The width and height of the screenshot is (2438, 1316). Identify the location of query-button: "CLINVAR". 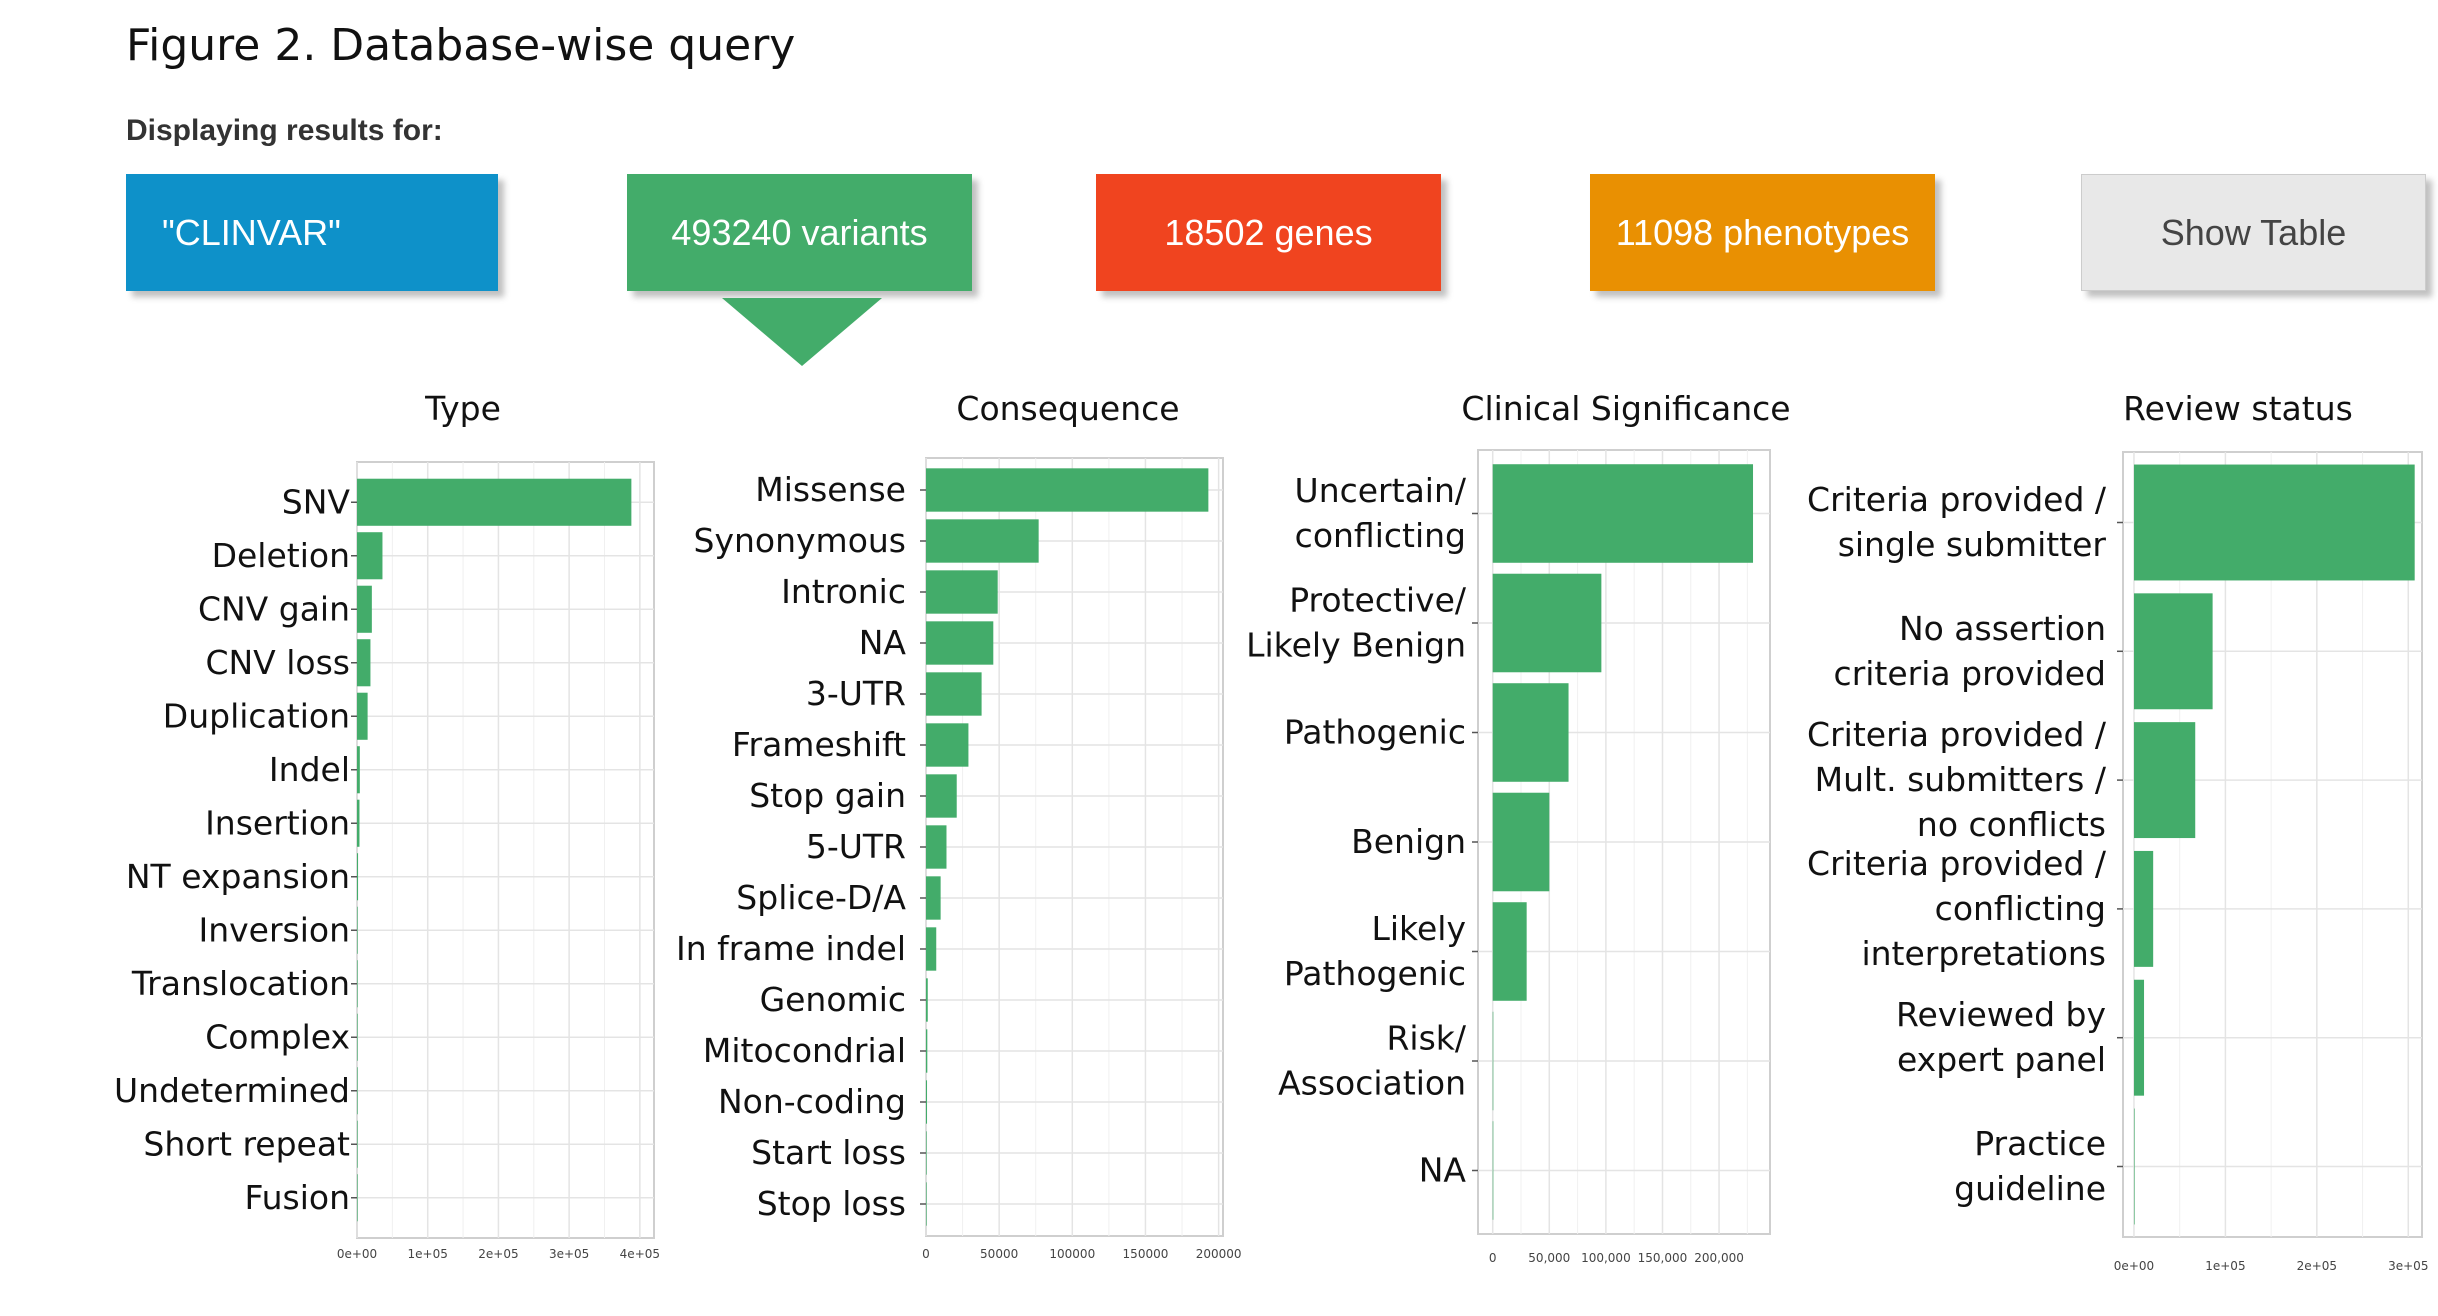
(312, 232).